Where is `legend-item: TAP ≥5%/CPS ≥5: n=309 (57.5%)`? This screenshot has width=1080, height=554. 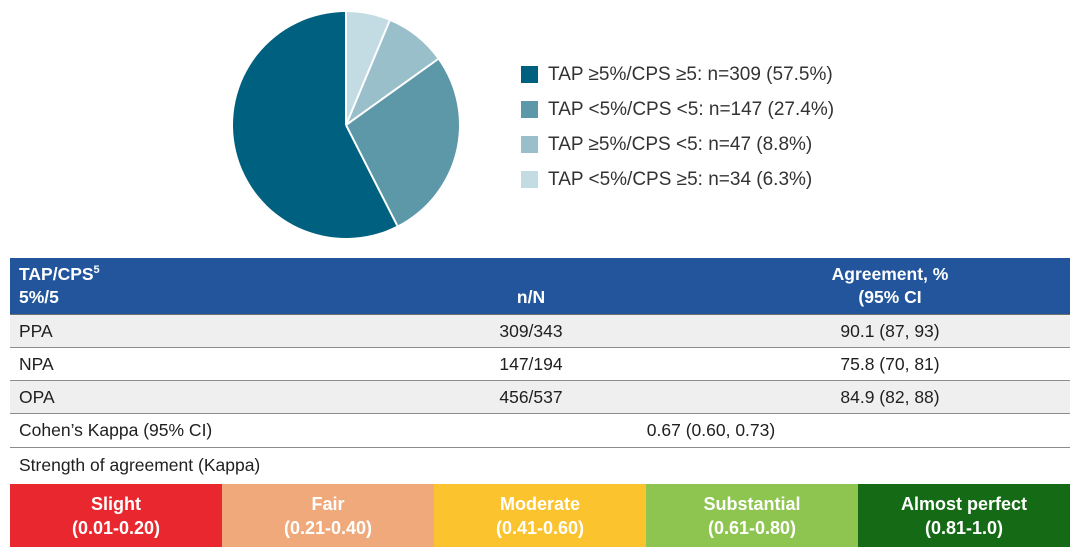
legend-item: TAP ≥5%/CPS ≥5: n=309 (57.5%) is located at coordinates (677, 74).